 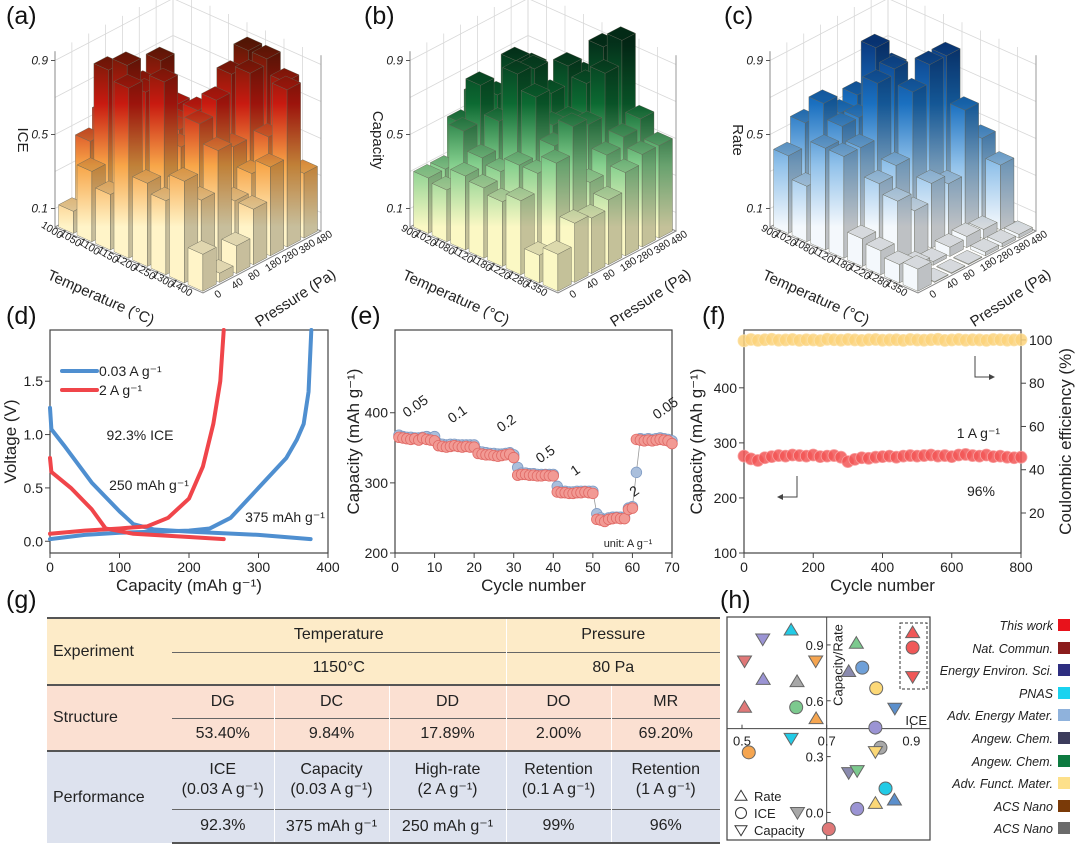 I want to click on y-axis-label: Capacity/Rate, so click(x=838, y=665).